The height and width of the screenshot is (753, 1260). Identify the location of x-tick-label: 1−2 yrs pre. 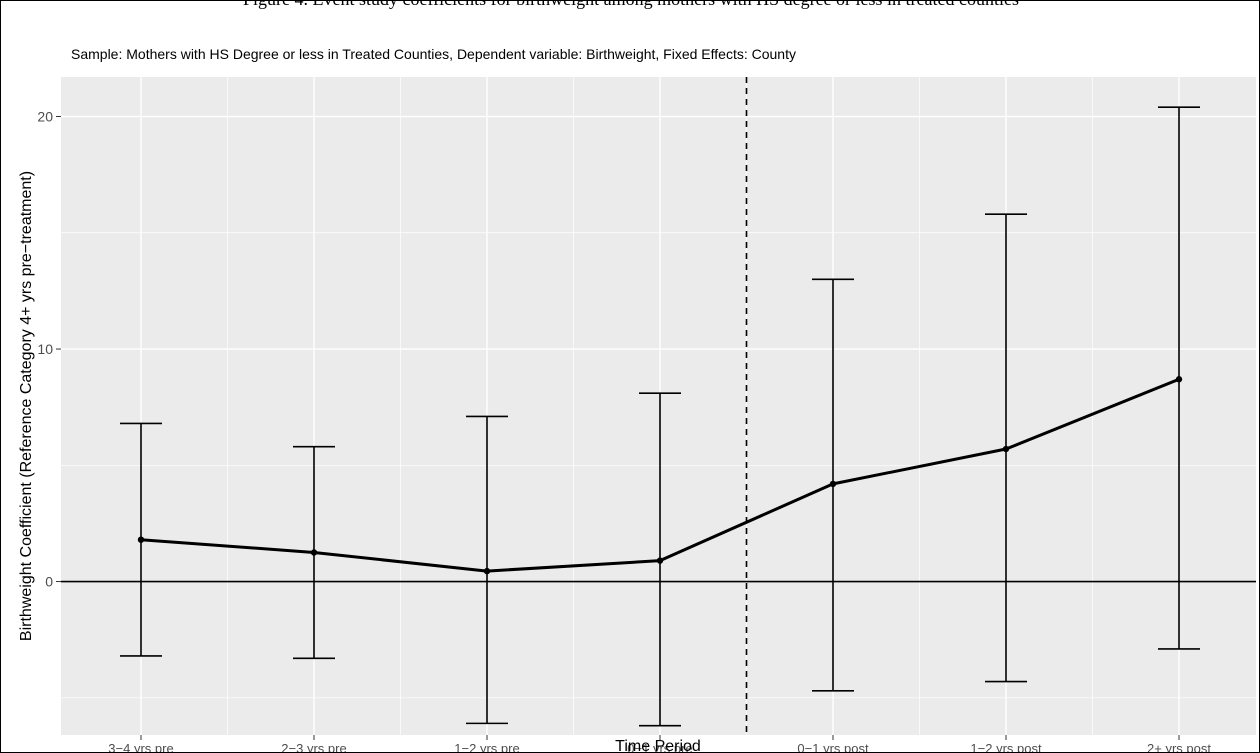
(486, 747).